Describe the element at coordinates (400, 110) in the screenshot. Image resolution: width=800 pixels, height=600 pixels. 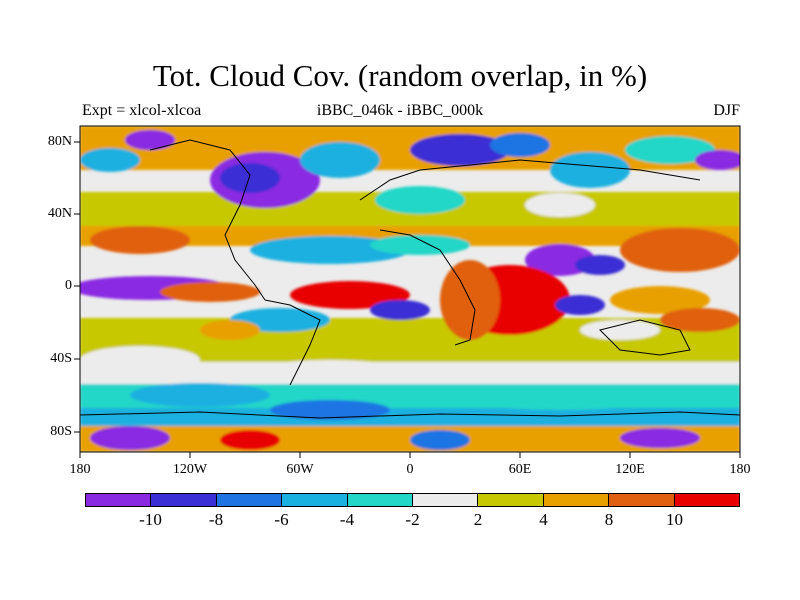
I see `comparison-label: iBBC_046k - iBBC_000k` at that location.